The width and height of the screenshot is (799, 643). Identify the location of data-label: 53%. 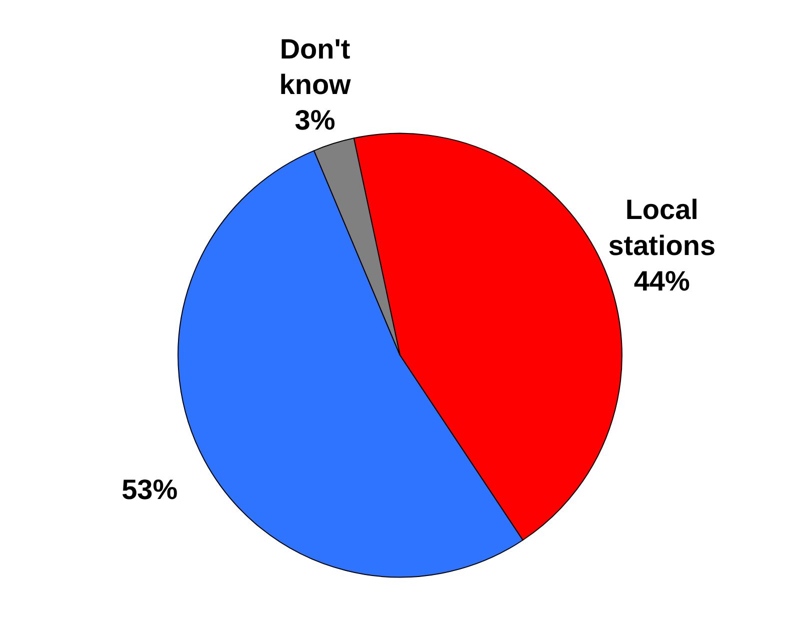
(150, 489).